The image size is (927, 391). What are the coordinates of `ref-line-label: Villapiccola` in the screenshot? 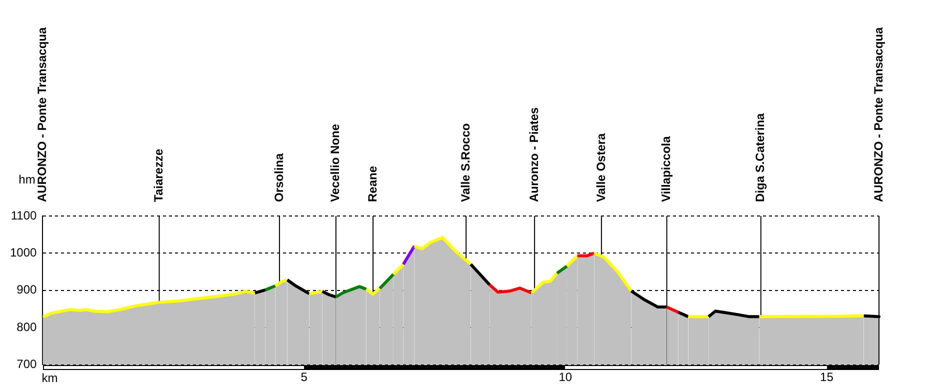 It's located at (666, 169).